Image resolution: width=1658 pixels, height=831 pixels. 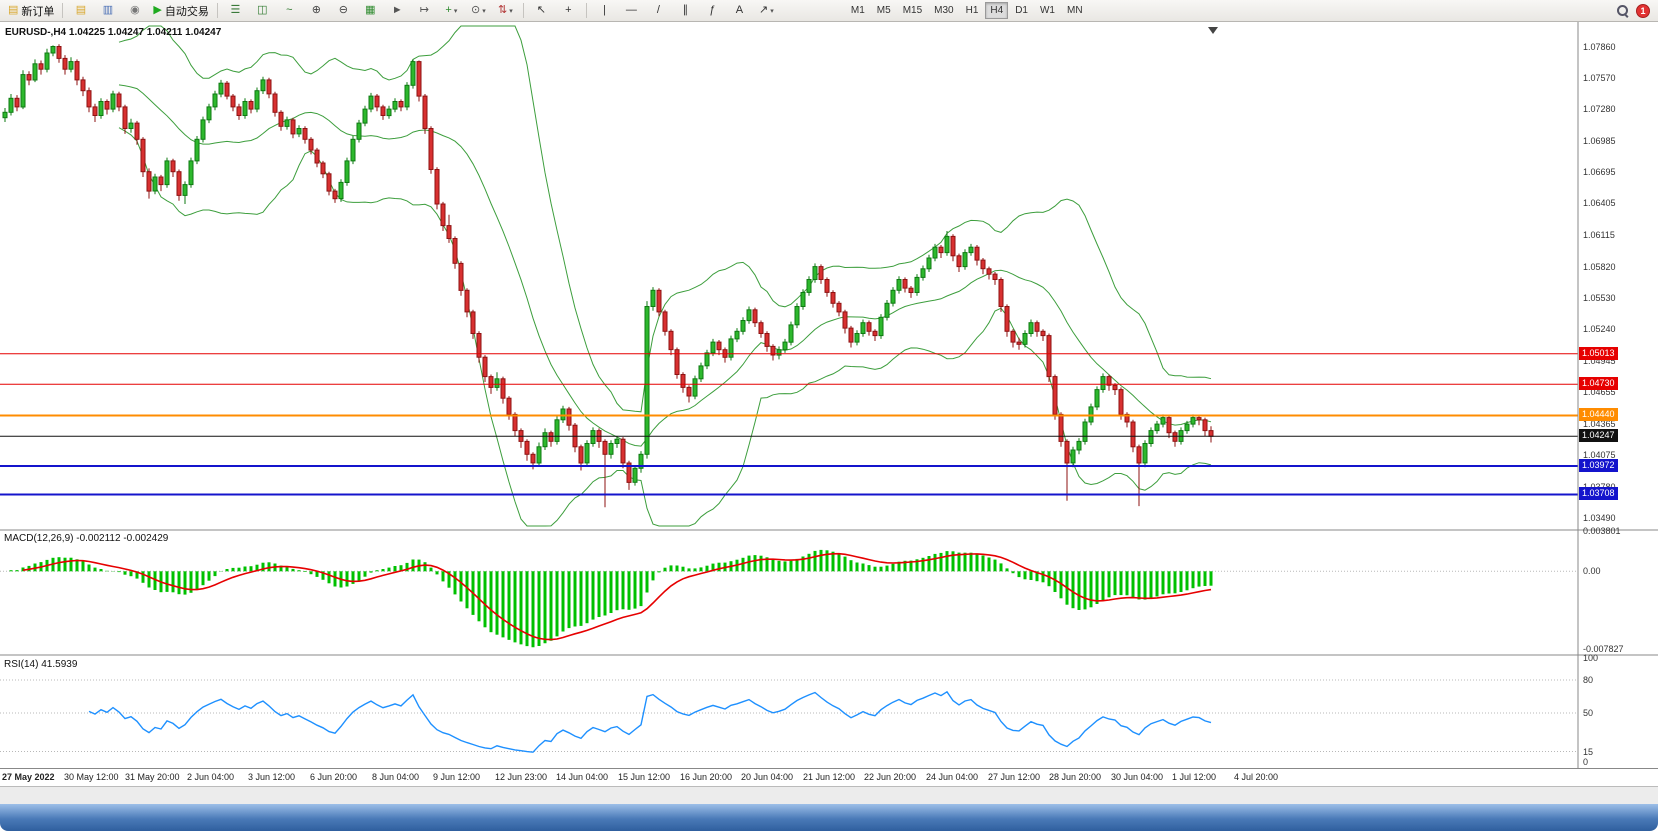 I want to click on profiles-button: ⊙ ▾, so click(x=478, y=11).